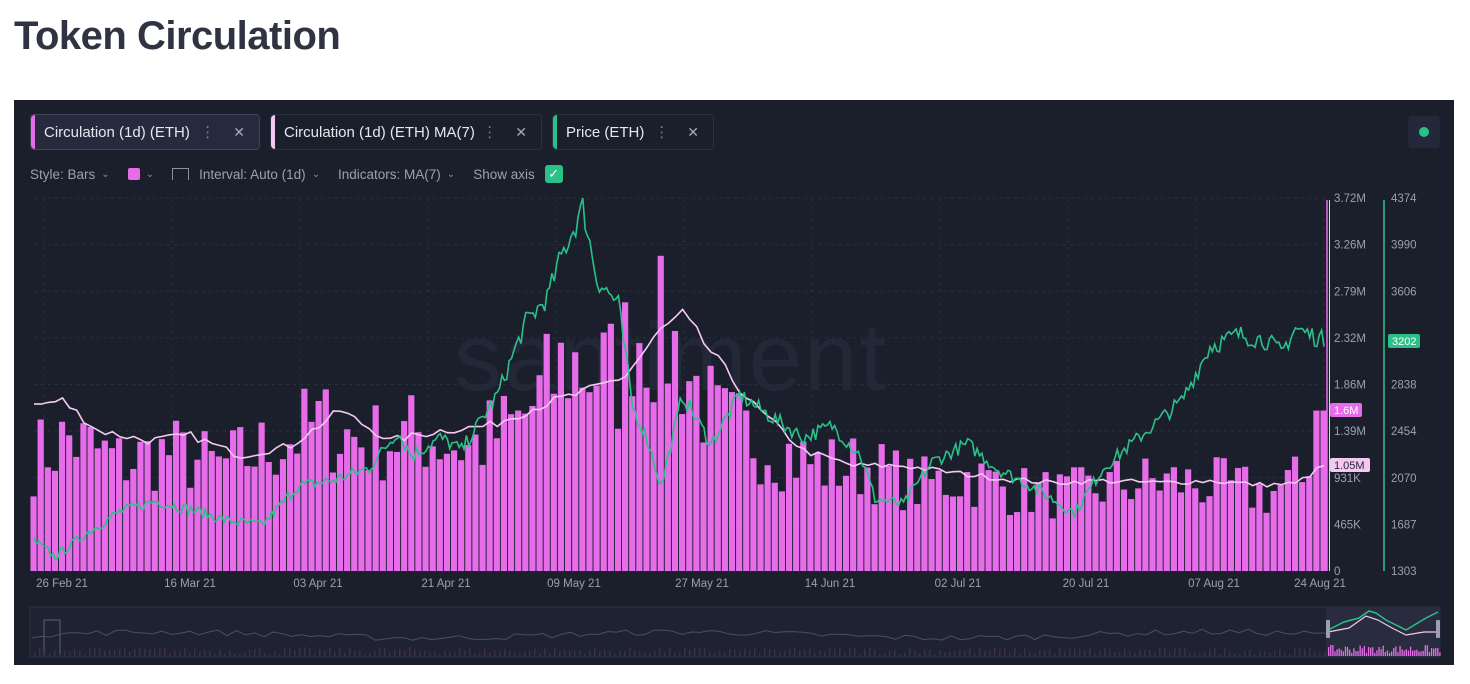  I want to click on style-dropdown: Style: Bars ⌄, so click(70, 174).